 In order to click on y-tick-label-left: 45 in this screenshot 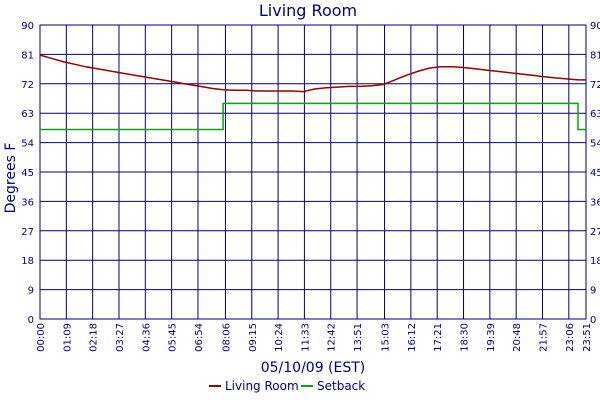, I will do `click(27, 173)`.